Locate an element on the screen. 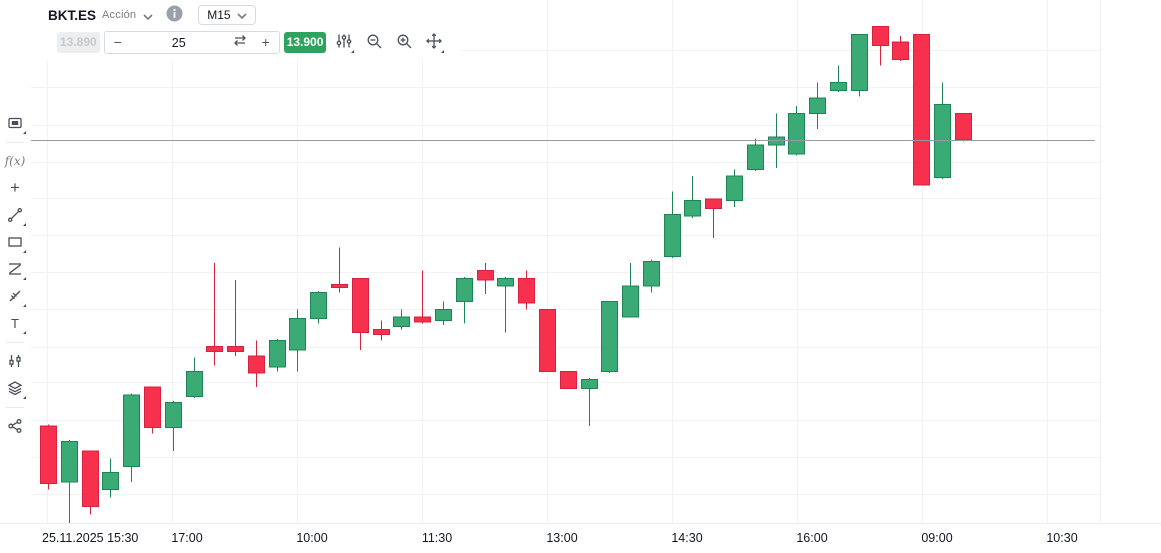 This screenshot has width=1161, height=553. symbol-selector: BKT.ES Acción is located at coordinates (100, 15).